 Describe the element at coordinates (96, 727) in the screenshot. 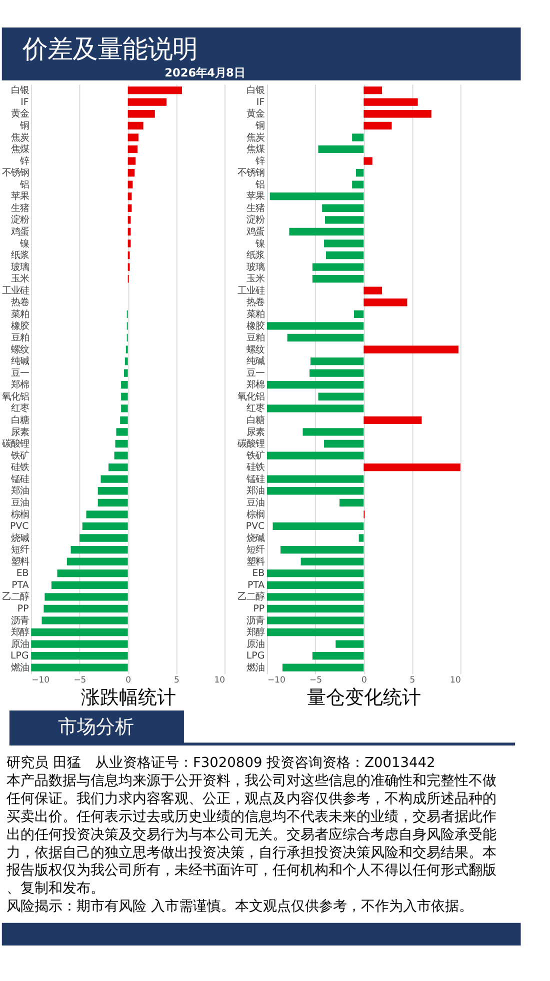

I see `text: 市场分析` at that location.